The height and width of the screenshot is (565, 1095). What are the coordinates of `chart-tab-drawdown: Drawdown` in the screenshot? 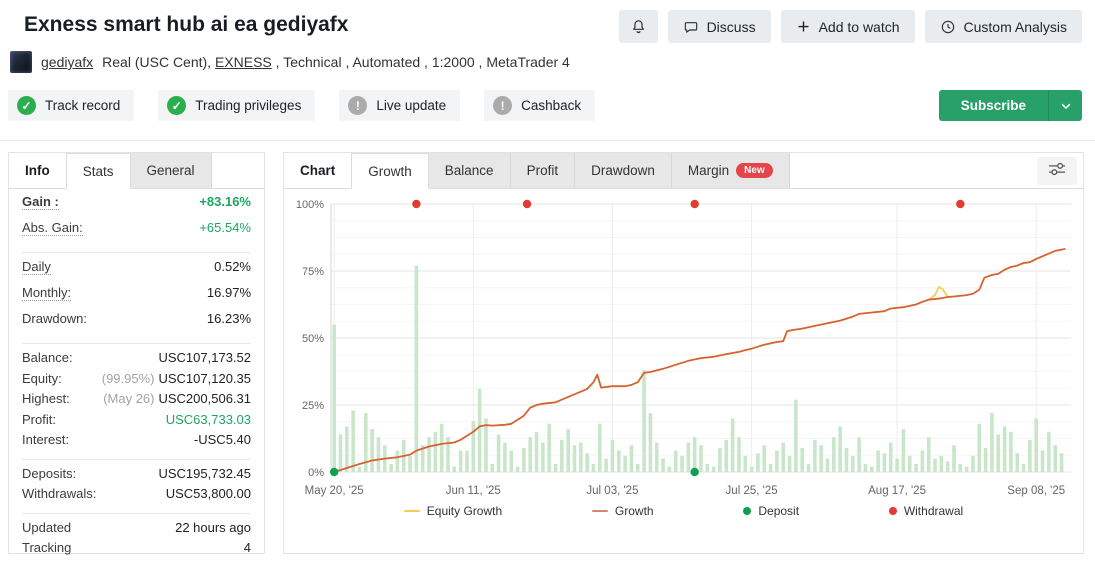 It's located at (623, 170).